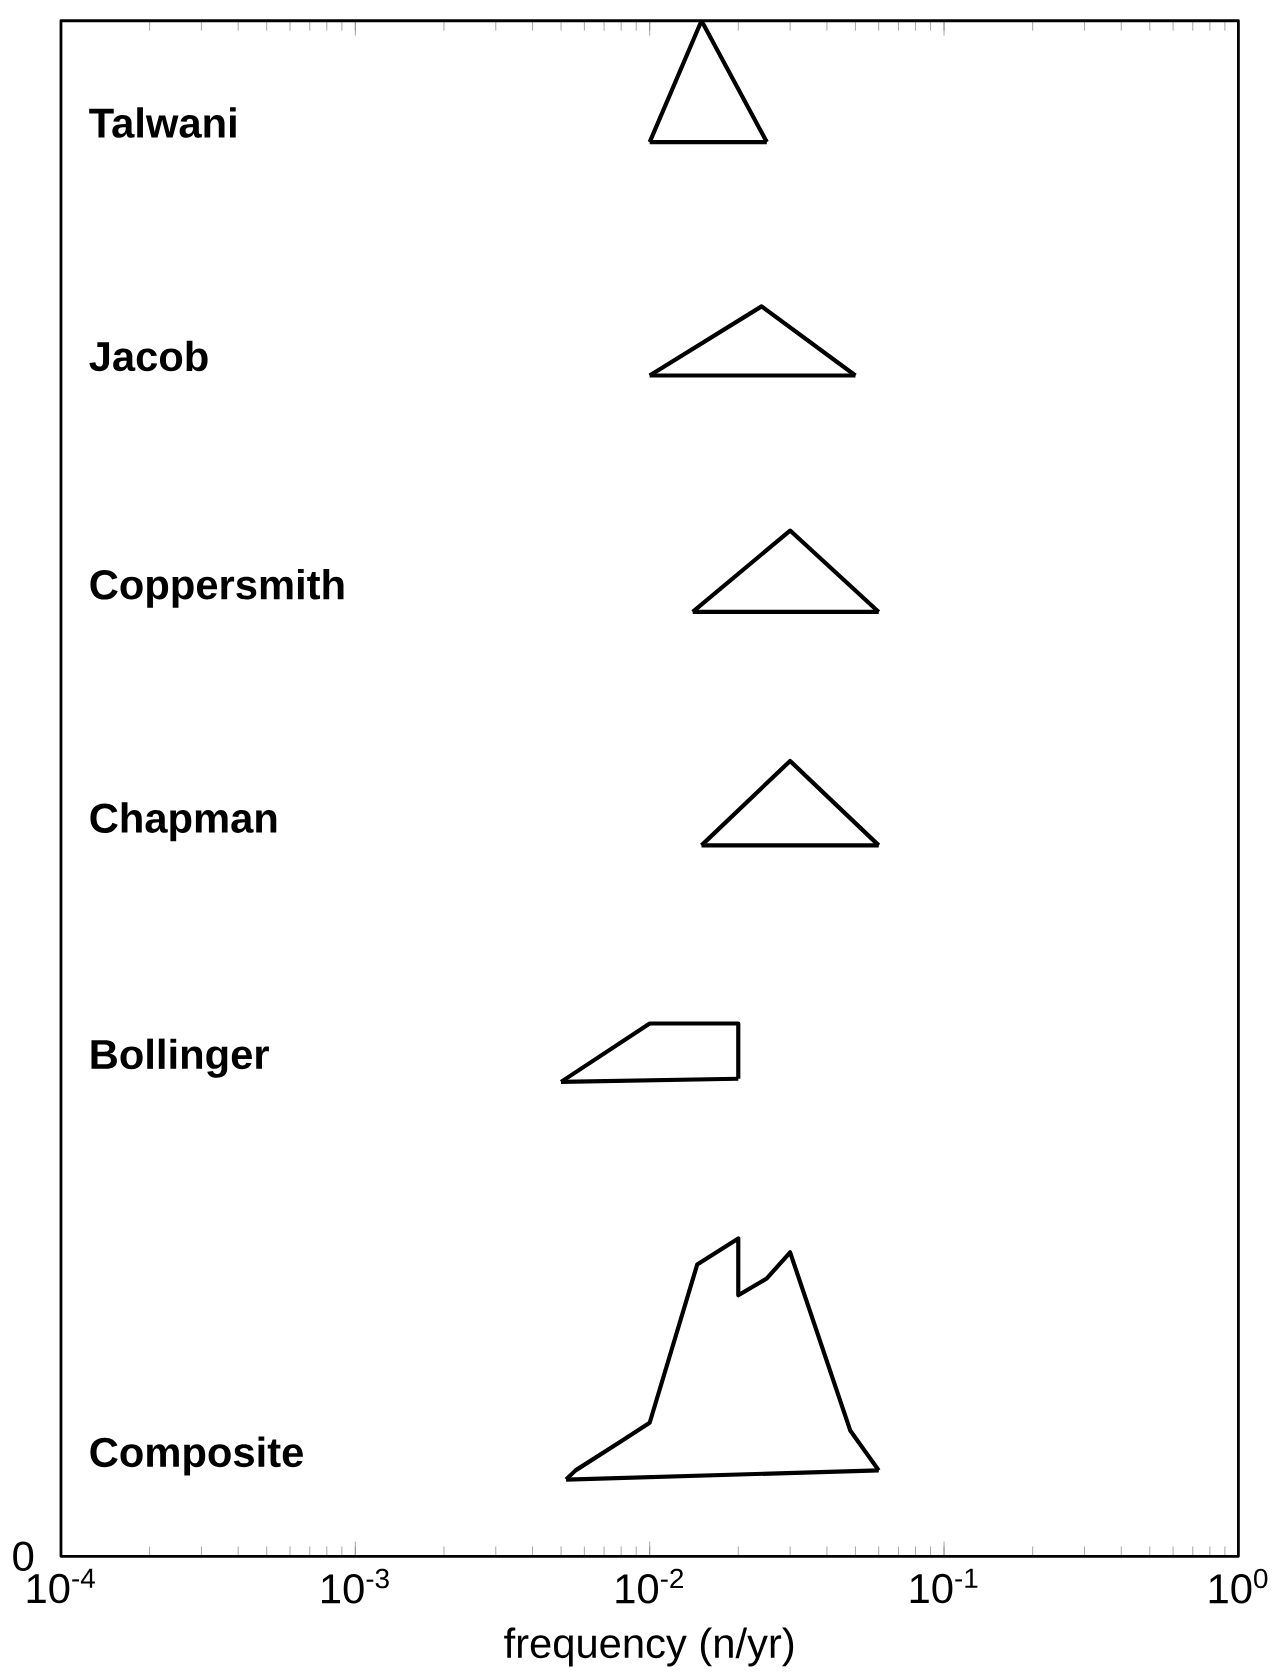  What do you see at coordinates (23, 1556) in the screenshot?
I see `text: 0` at bounding box center [23, 1556].